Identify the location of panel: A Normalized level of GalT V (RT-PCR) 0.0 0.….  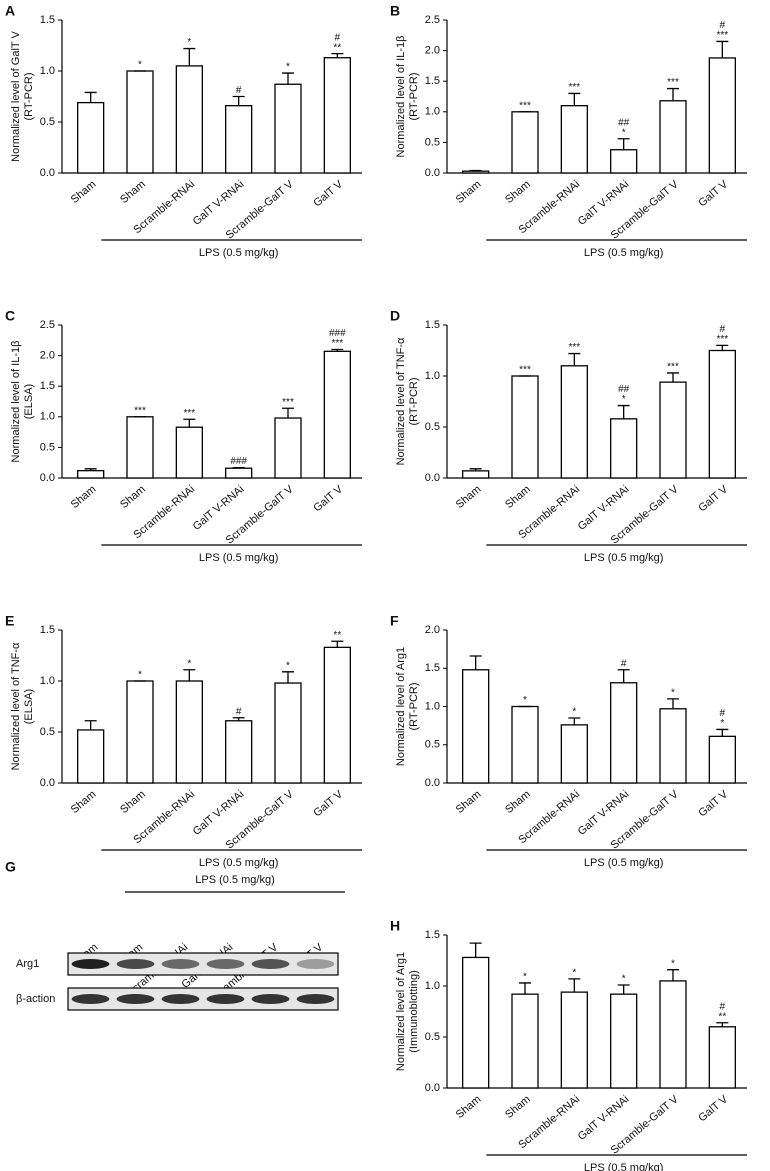
(183, 131).